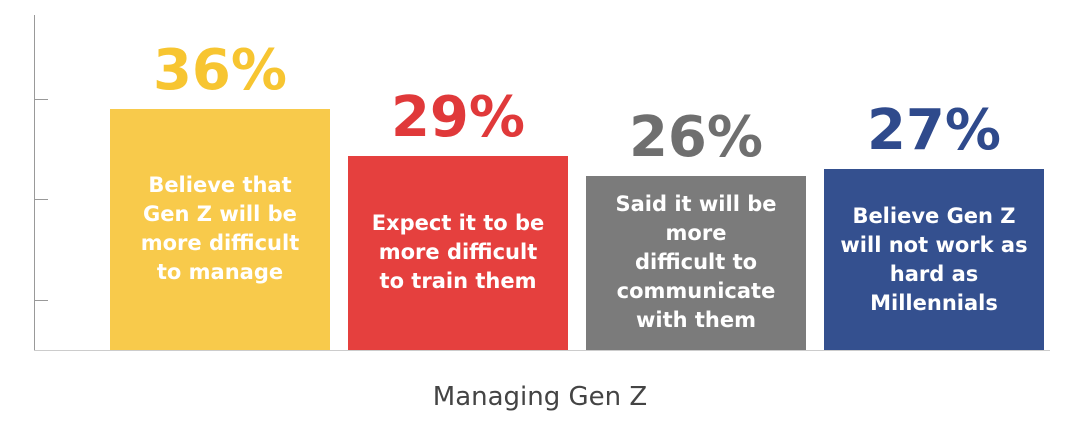 The height and width of the screenshot is (441, 1080). Describe the element at coordinates (934, 131) in the screenshot. I see `value-label: 27%` at that location.